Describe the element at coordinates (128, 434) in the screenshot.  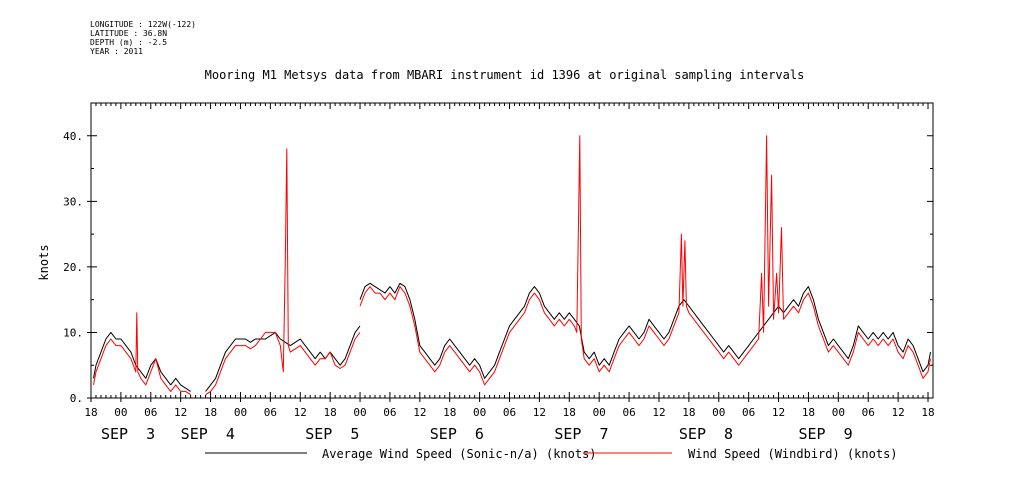
I see `day-label: SEP 3` at that location.